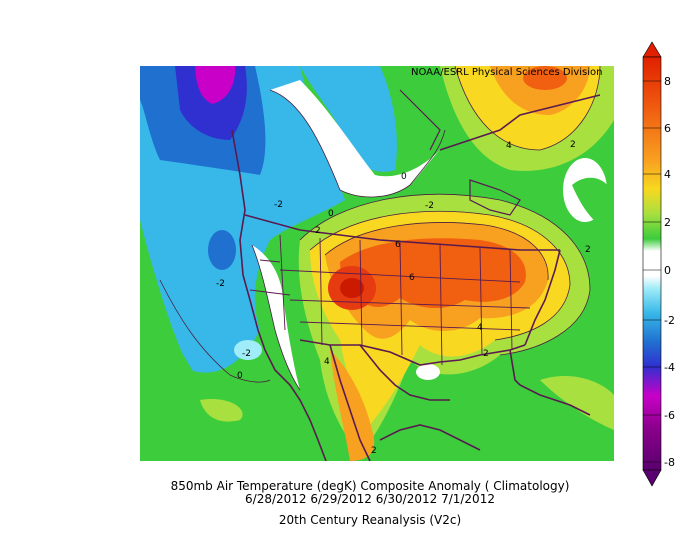 This screenshot has height=541, width=700. What do you see at coordinates (652, 49) in the screenshot?
I see `colorbar-top-arrow` at bounding box center [652, 49].